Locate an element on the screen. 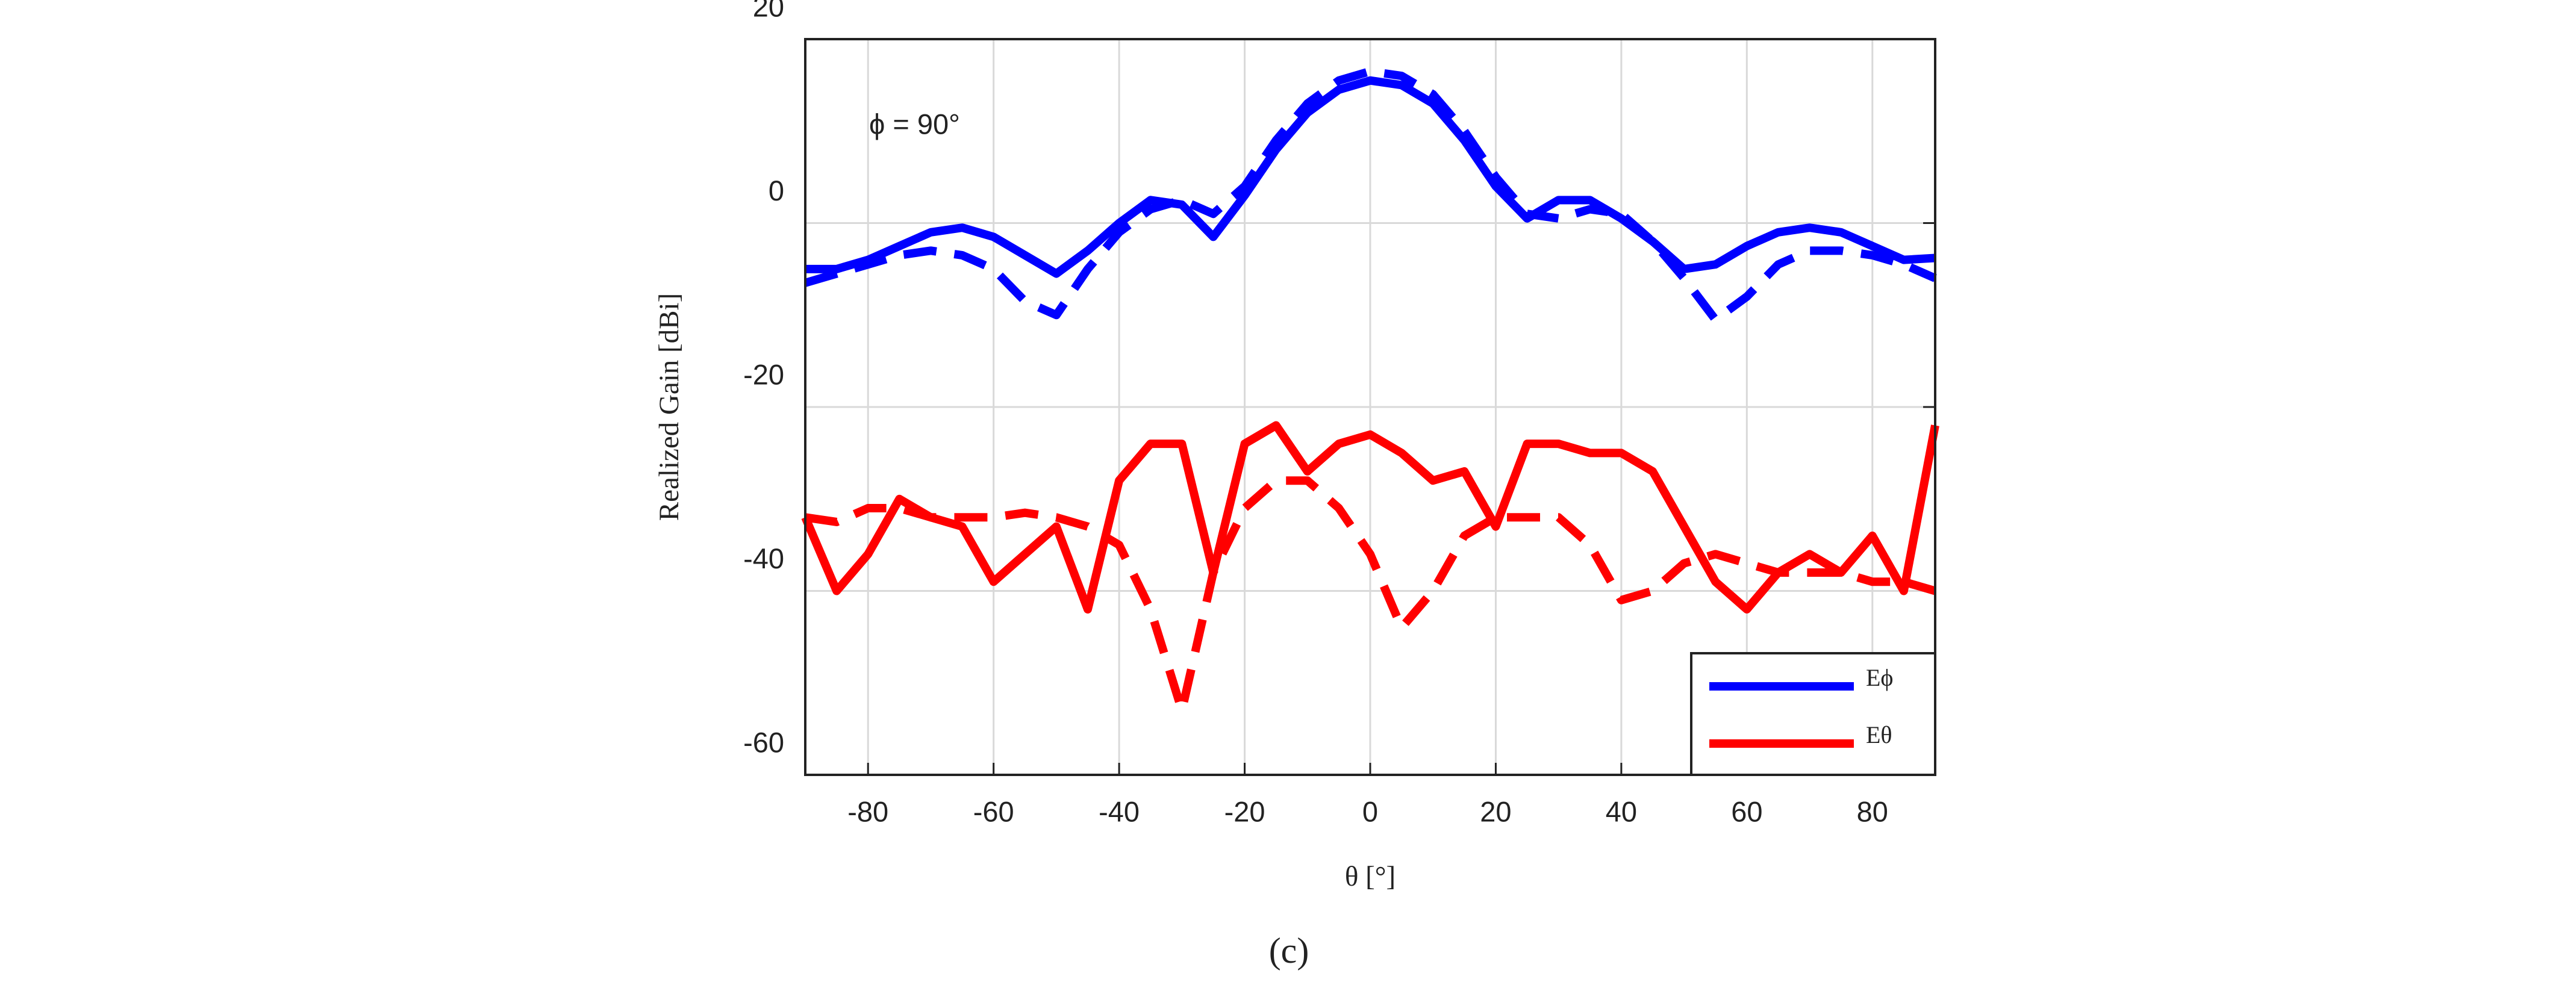 The width and height of the screenshot is (2576, 991). x-axis-label: θ [°] is located at coordinates (1370, 876).